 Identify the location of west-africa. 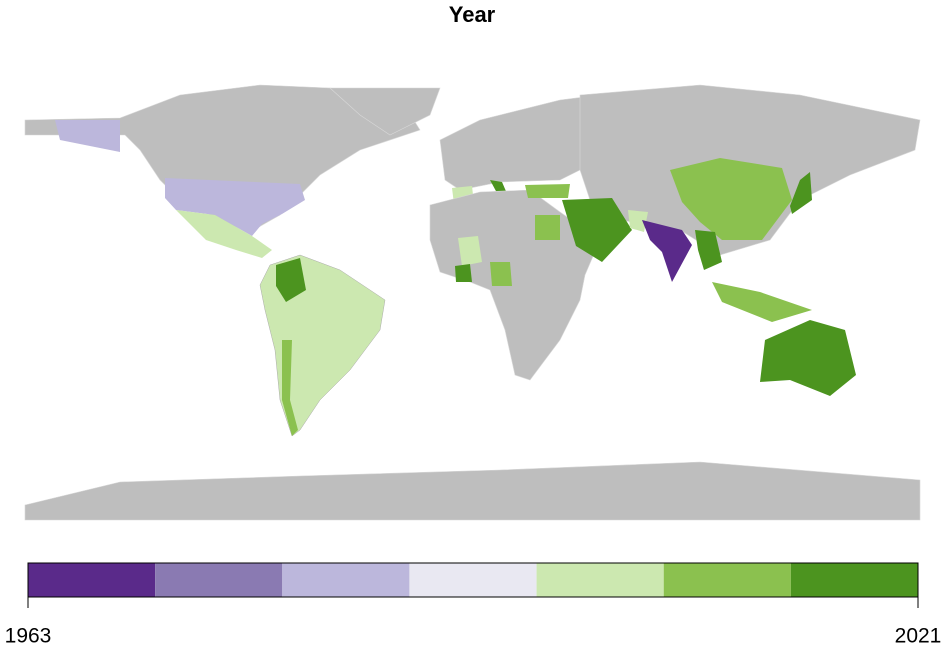
(470, 251).